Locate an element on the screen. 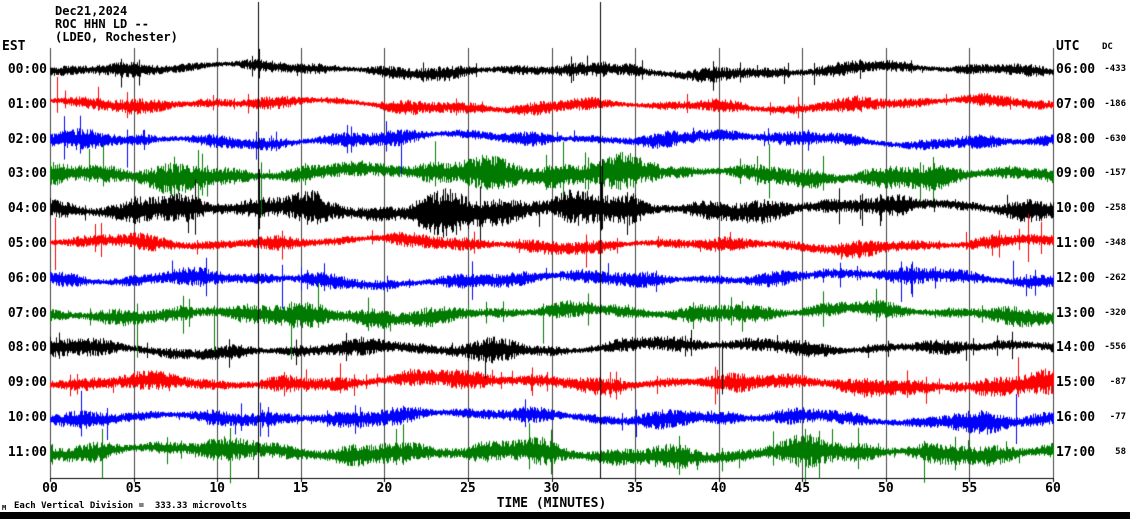  est-time-label: 02:00 is located at coordinates (27, 139).